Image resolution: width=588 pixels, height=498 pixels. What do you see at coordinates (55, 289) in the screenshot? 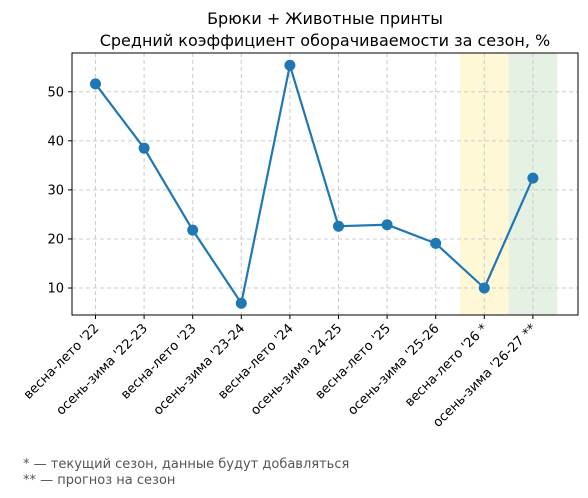
I see `y-tick-label-10: 10` at bounding box center [55, 289].